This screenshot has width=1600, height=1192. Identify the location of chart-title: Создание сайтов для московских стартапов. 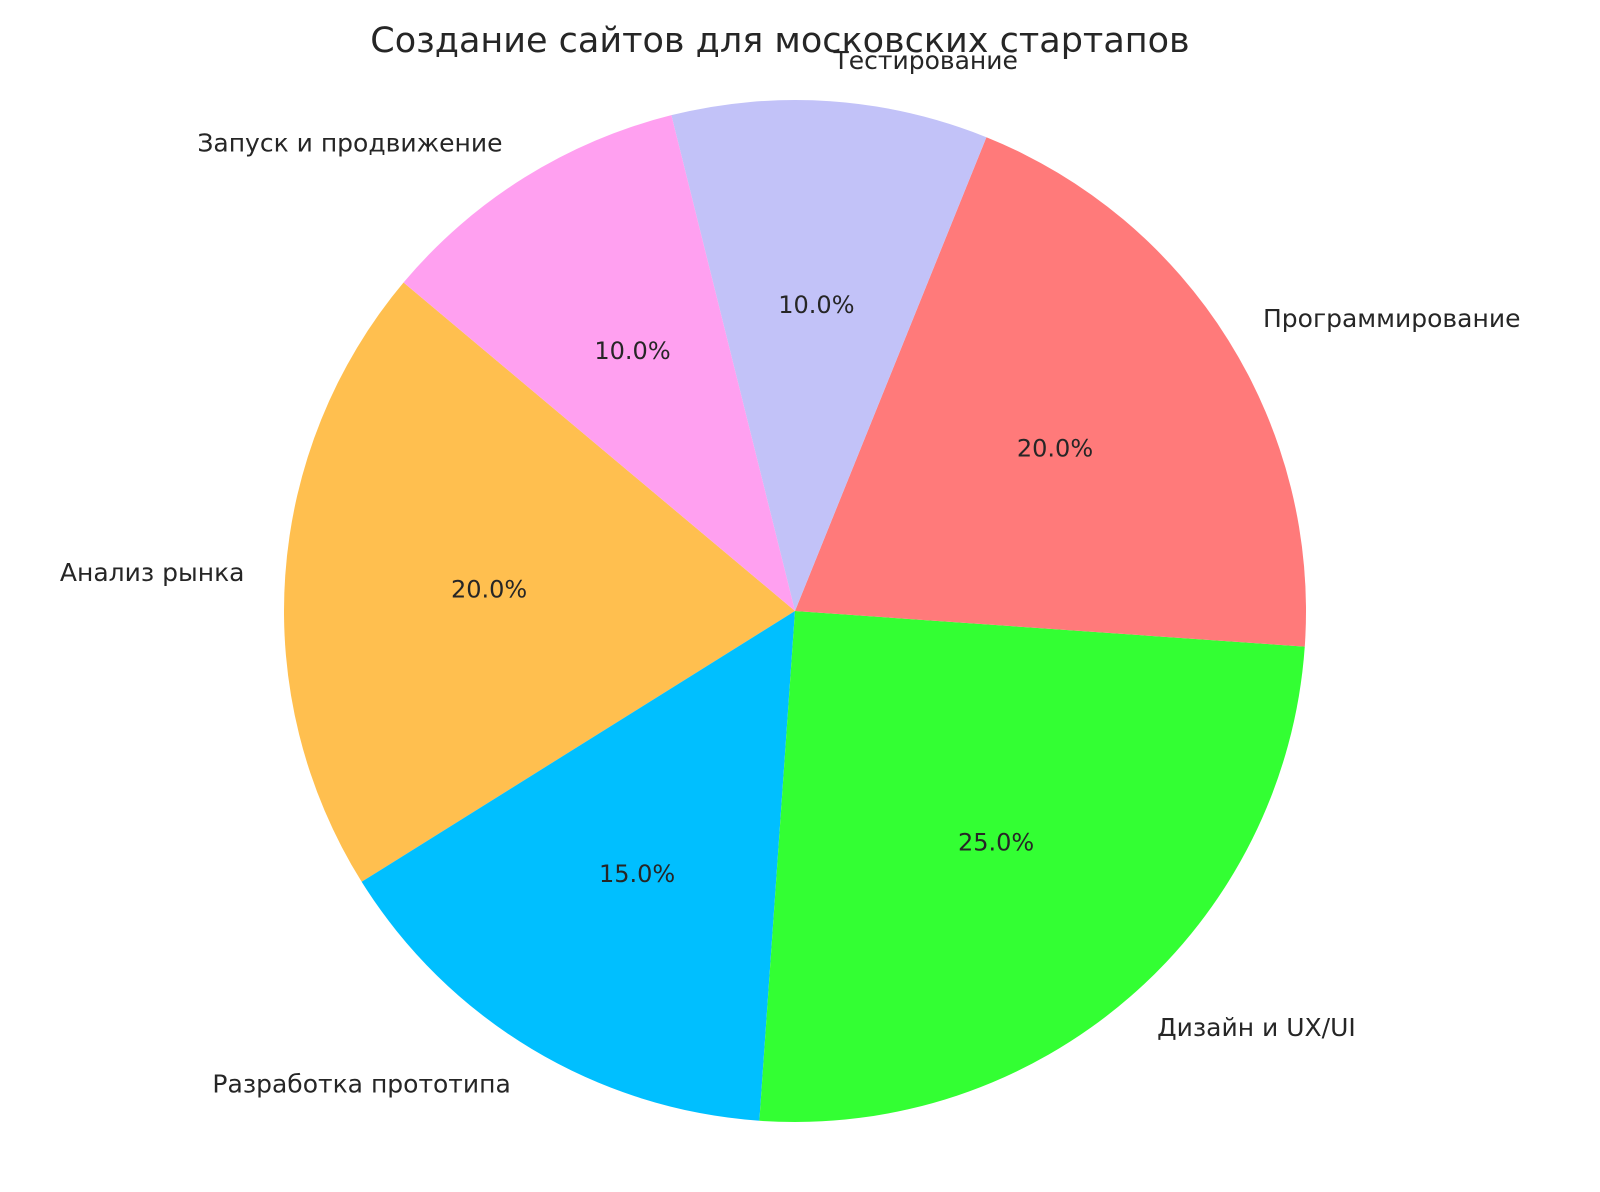
(779, 41).